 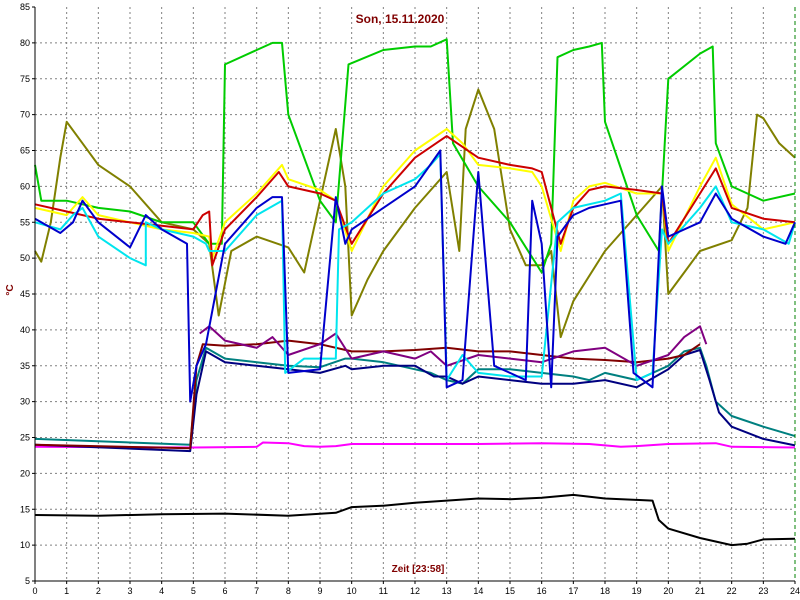 What do you see at coordinates (319, 591) in the screenshot?
I see `x-tick-label: 9` at bounding box center [319, 591].